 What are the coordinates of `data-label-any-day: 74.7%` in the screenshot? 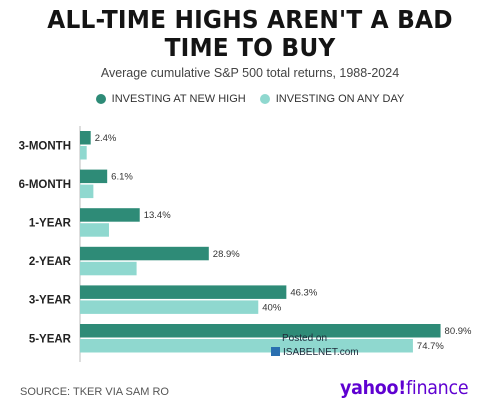 It's located at (430, 346).